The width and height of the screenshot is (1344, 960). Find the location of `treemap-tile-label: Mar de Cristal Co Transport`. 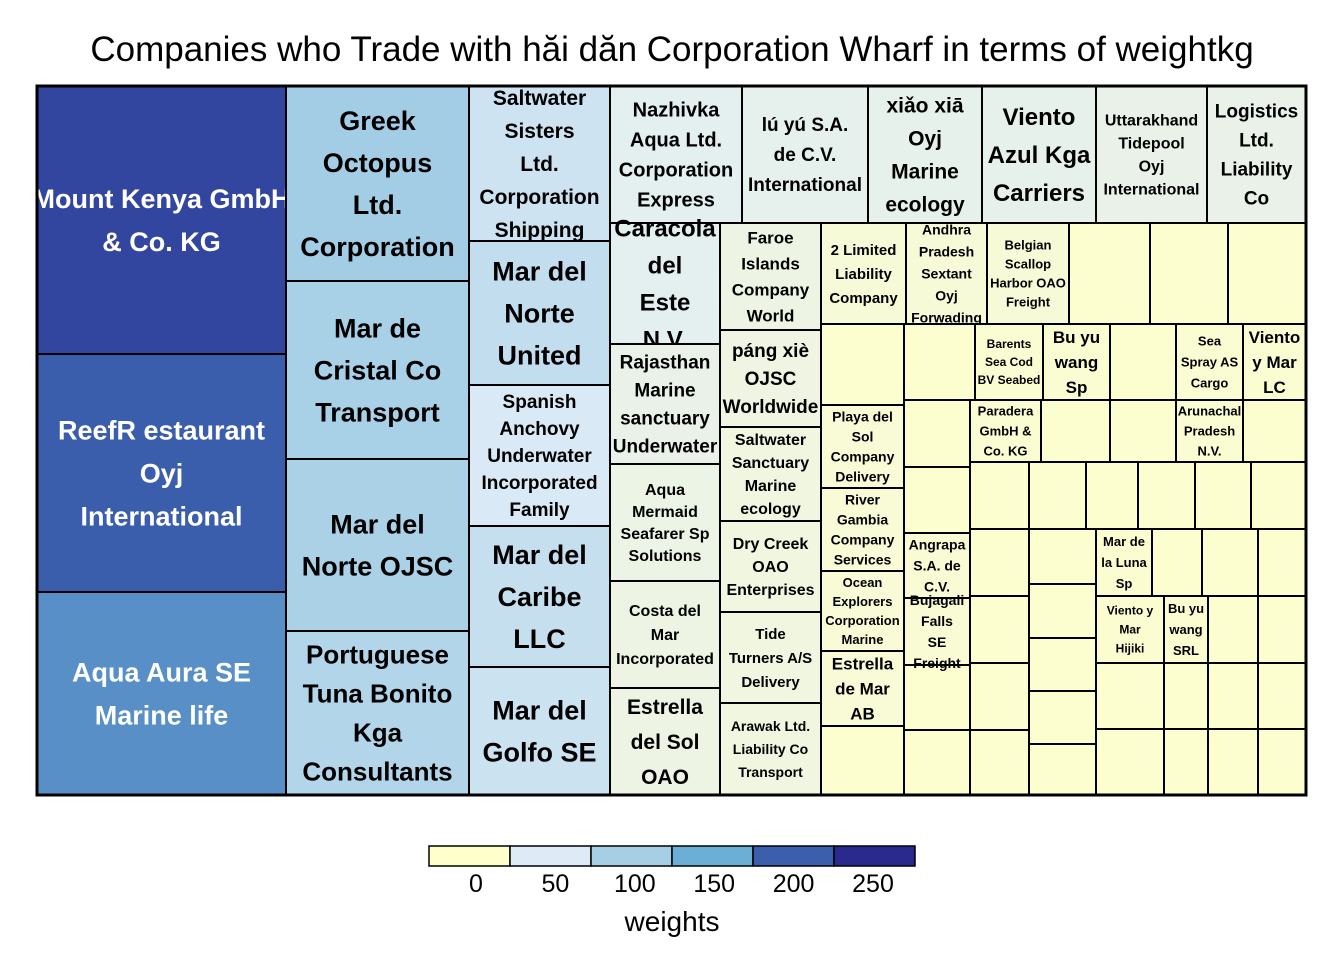

treemap-tile-label: Mar de Cristal Co Transport is located at coordinates (378, 370).